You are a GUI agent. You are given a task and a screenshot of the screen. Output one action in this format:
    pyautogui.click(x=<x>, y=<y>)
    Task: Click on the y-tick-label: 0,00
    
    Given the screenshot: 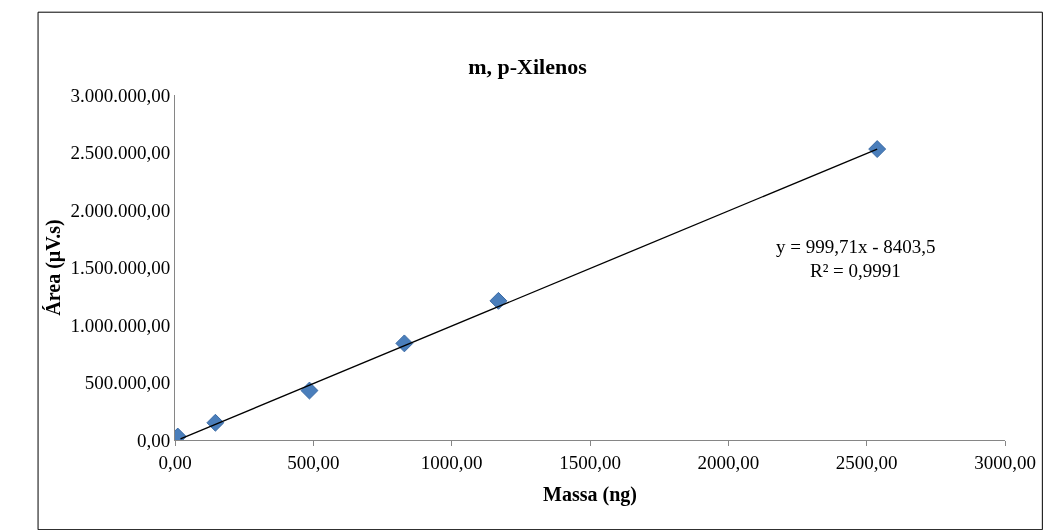 What is the action you would take?
    pyautogui.click(x=153, y=440)
    